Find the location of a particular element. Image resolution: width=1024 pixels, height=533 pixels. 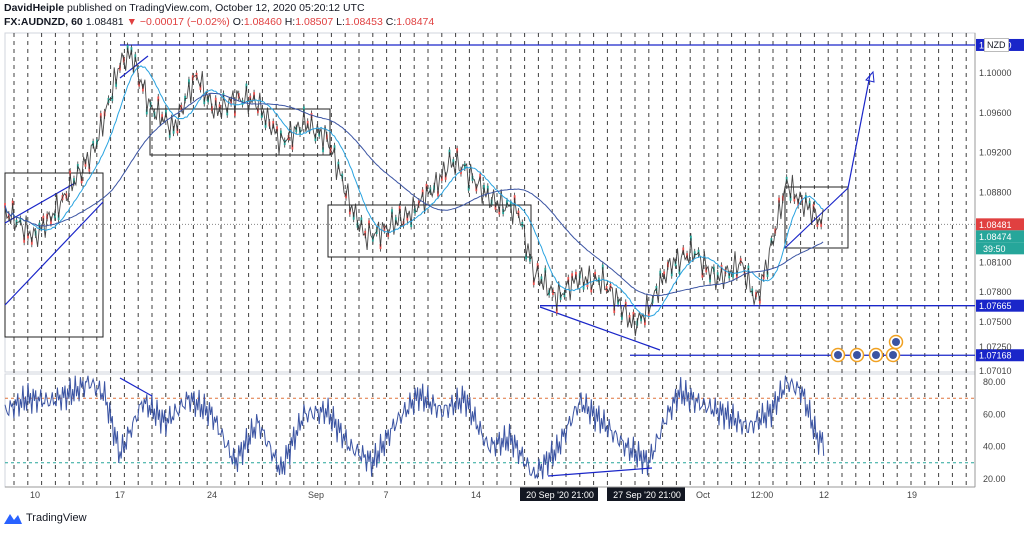

time-axis-label: 14 is located at coordinates (476, 495).